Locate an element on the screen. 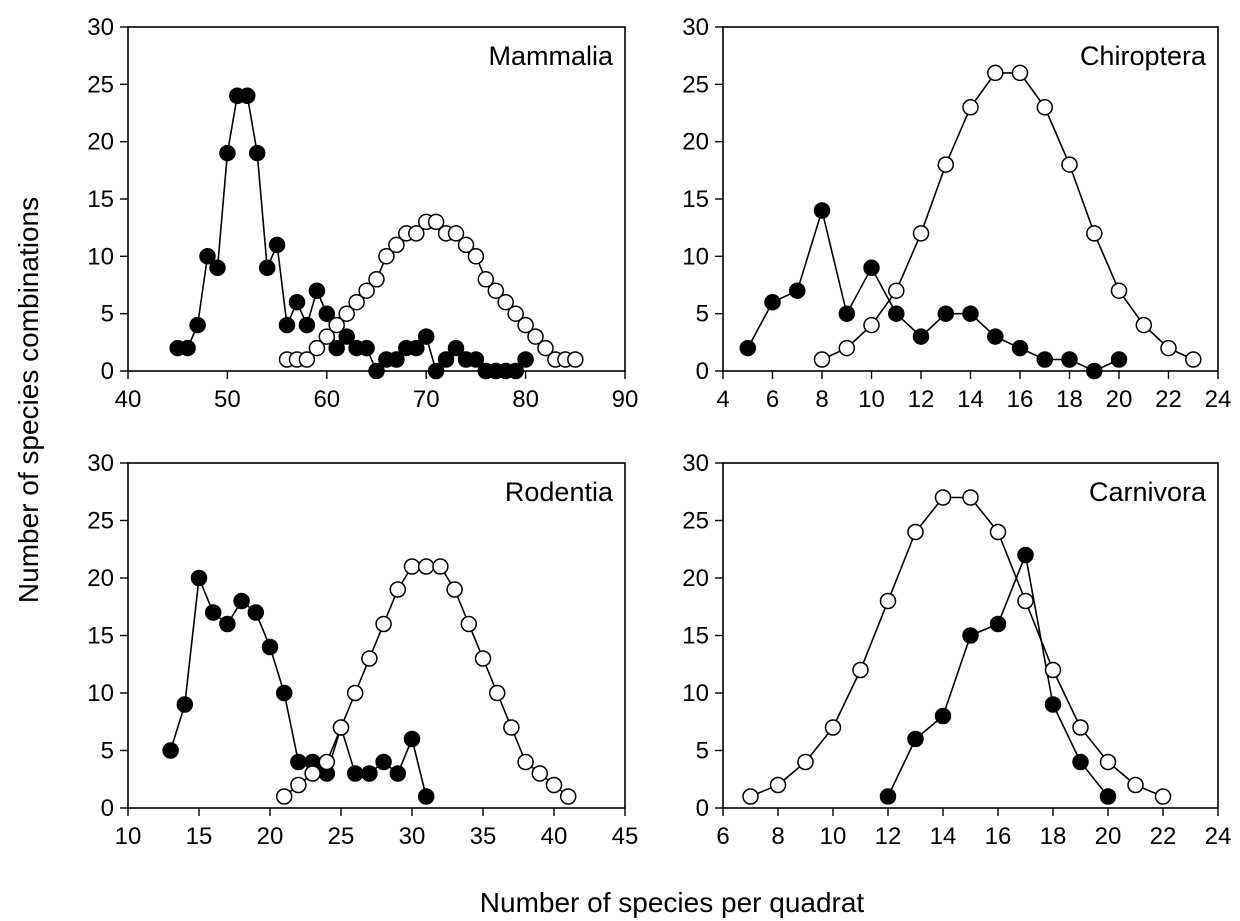  carnivora-x-tick-label: 12 is located at coordinates (888, 836).